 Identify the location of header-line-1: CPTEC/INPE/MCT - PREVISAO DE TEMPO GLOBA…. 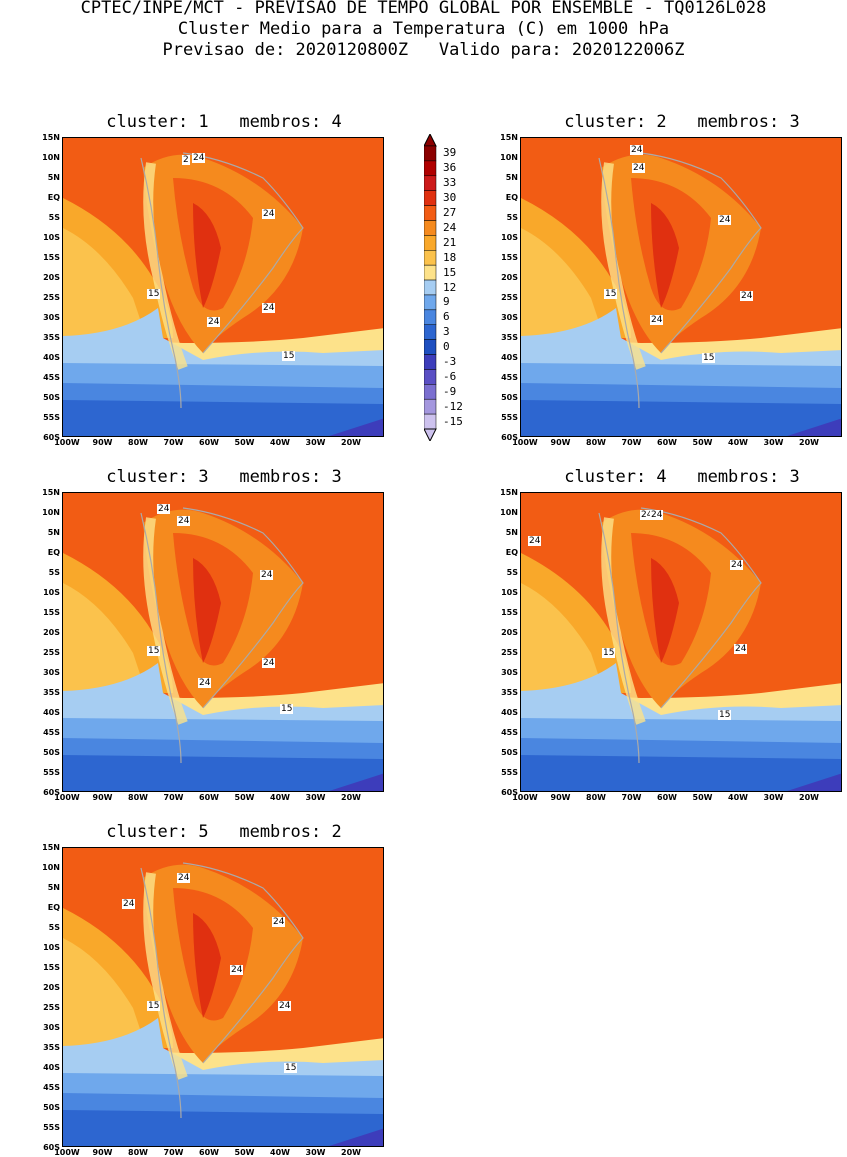
(423, 9).